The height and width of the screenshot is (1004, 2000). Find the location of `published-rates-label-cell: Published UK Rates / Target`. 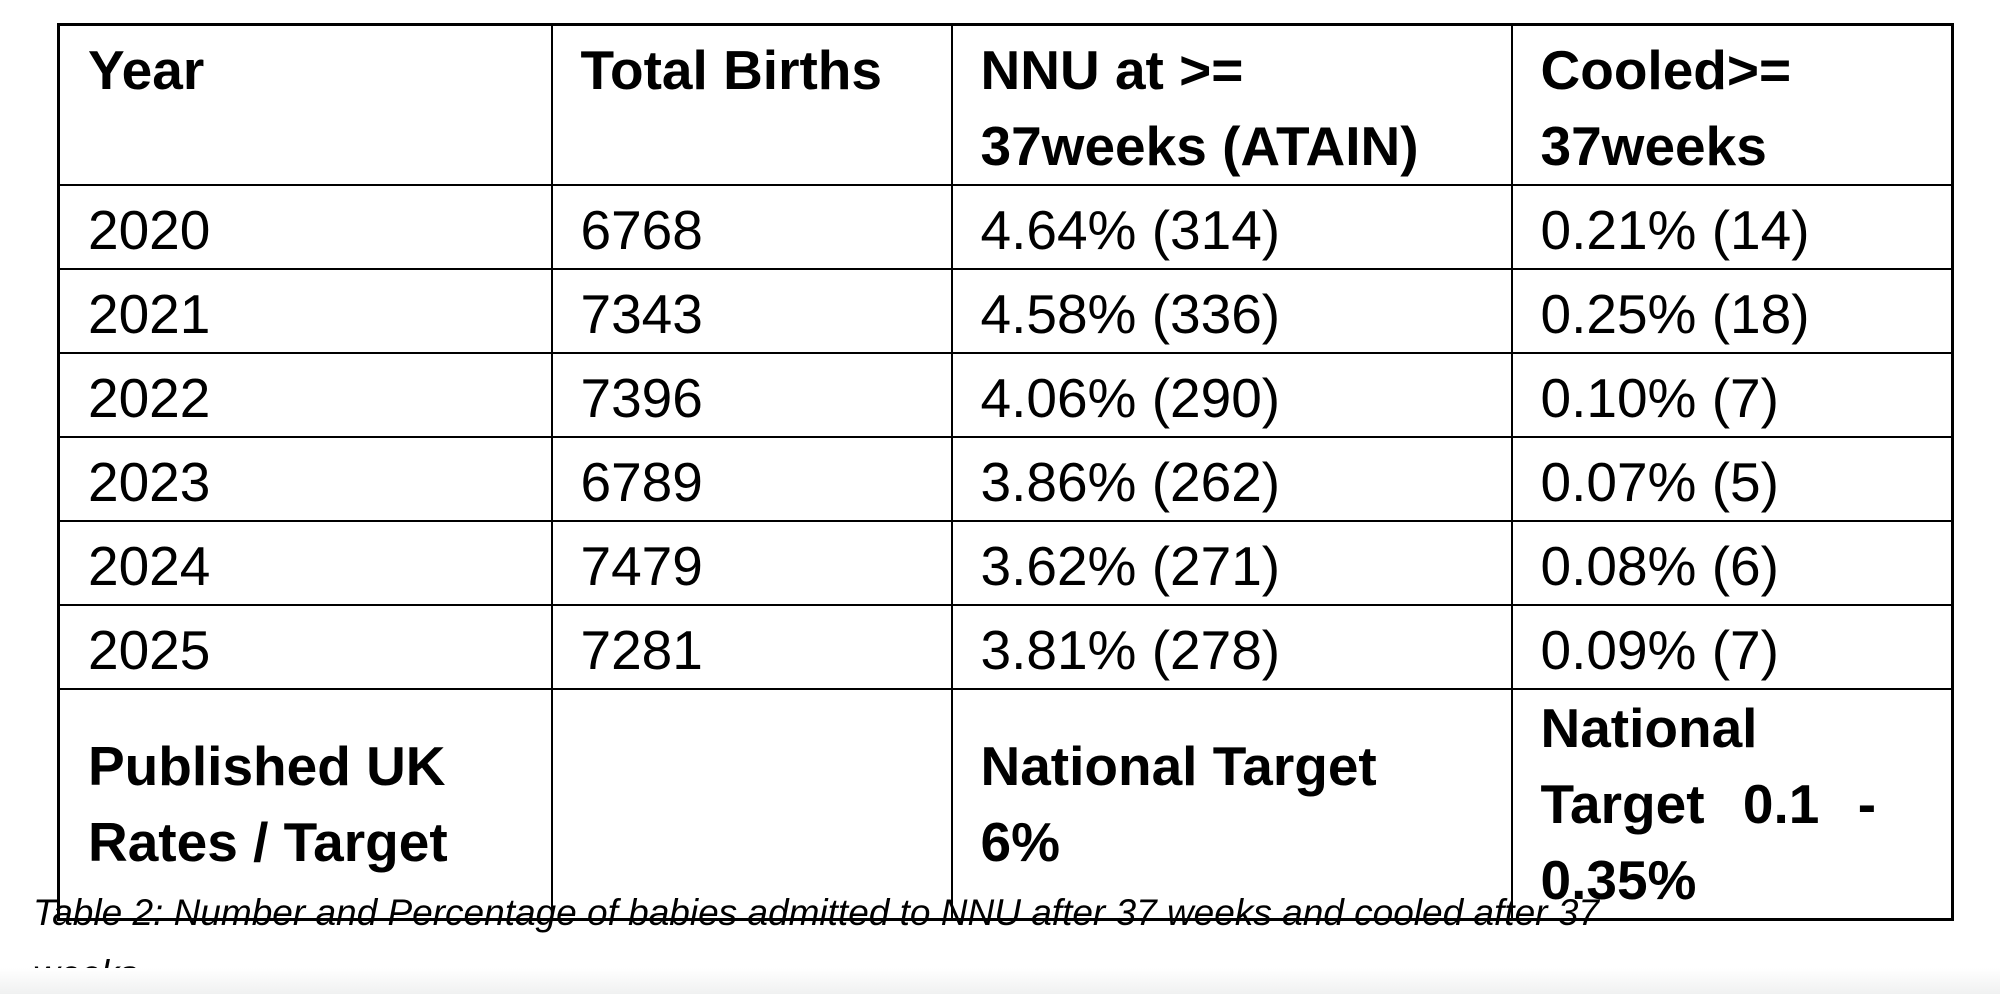

published-rates-label-cell: Published UK Rates / Target is located at coordinates (305, 804).